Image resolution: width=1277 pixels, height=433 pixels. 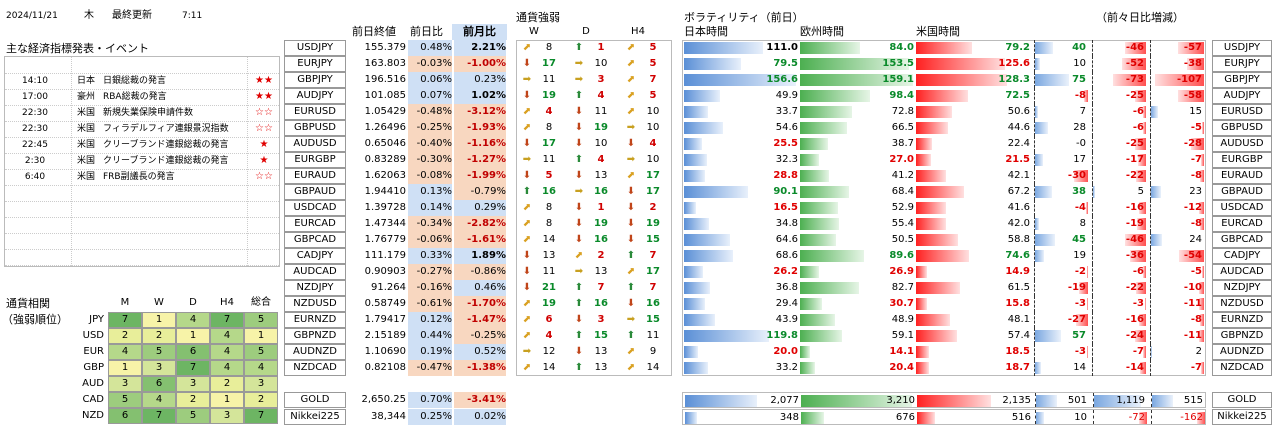 I want to click on correlation-cell: 3, so click(x=193, y=384).